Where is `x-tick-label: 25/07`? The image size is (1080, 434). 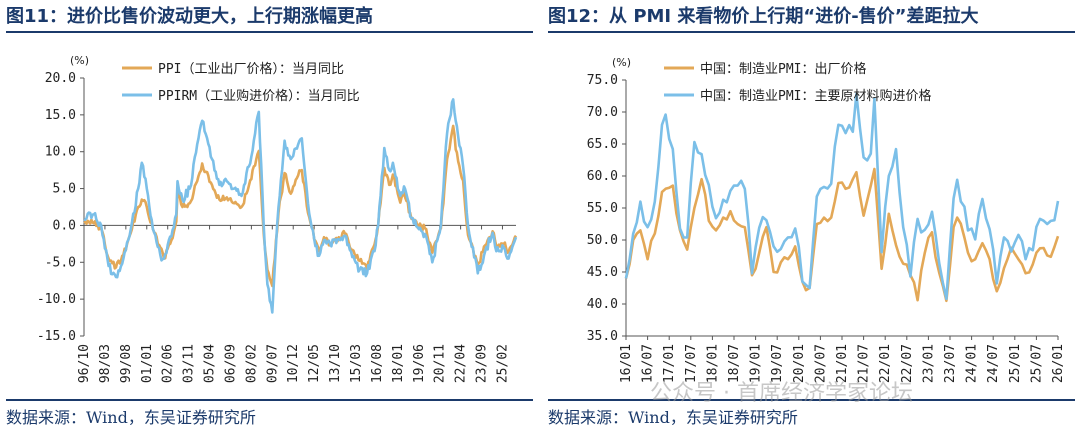 x-tick-label: 25/07 is located at coordinates (1036, 363).